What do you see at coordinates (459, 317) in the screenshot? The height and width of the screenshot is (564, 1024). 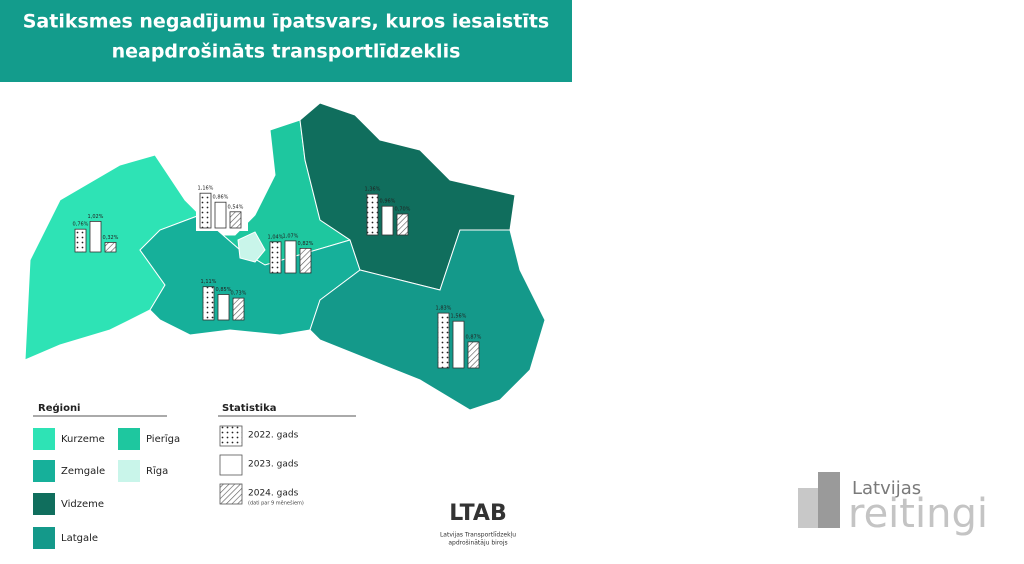 I see `value-label: 1,56%` at bounding box center [459, 317].